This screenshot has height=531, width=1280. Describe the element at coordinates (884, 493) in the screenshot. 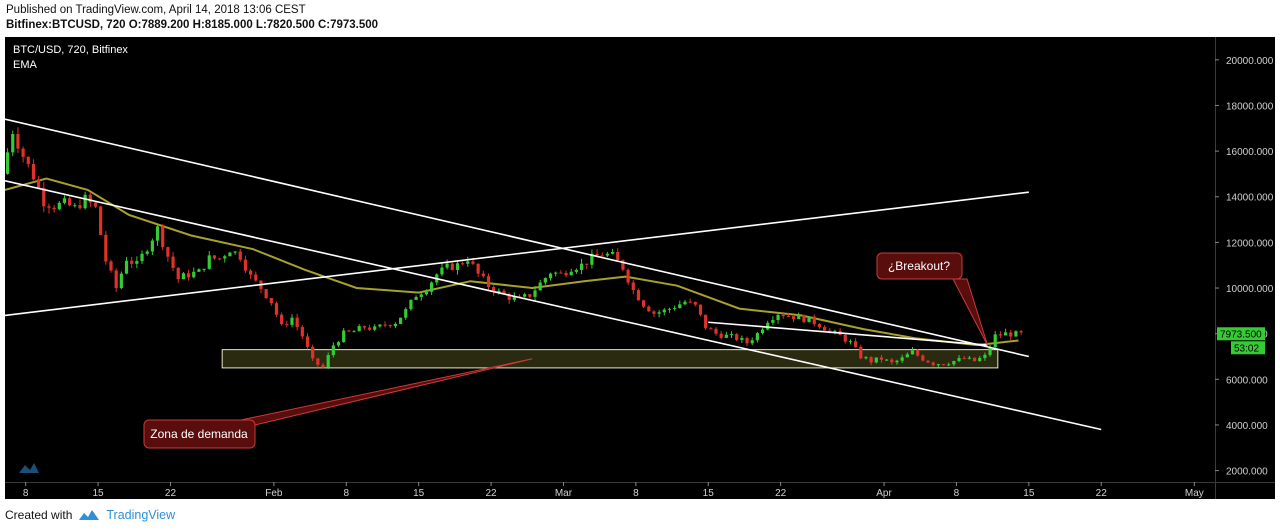

I see `time-tick-label: Apr` at that location.